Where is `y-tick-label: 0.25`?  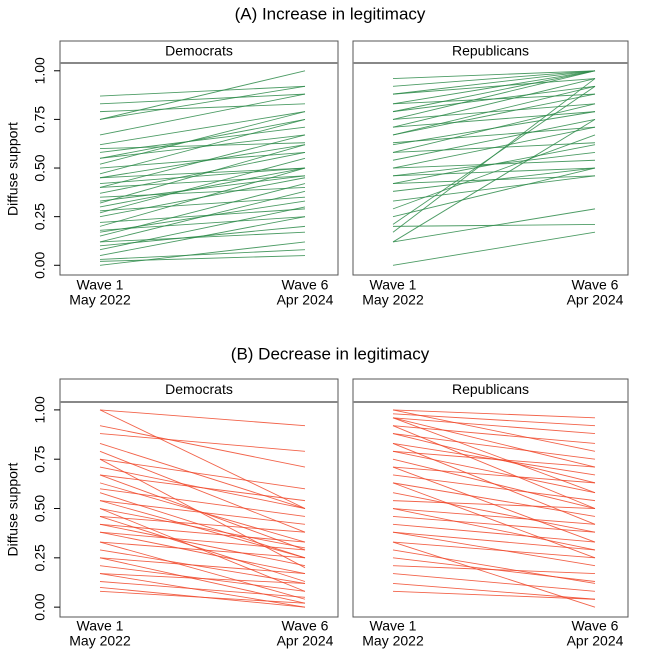
y-tick-label: 0.25 is located at coordinates (40, 216).